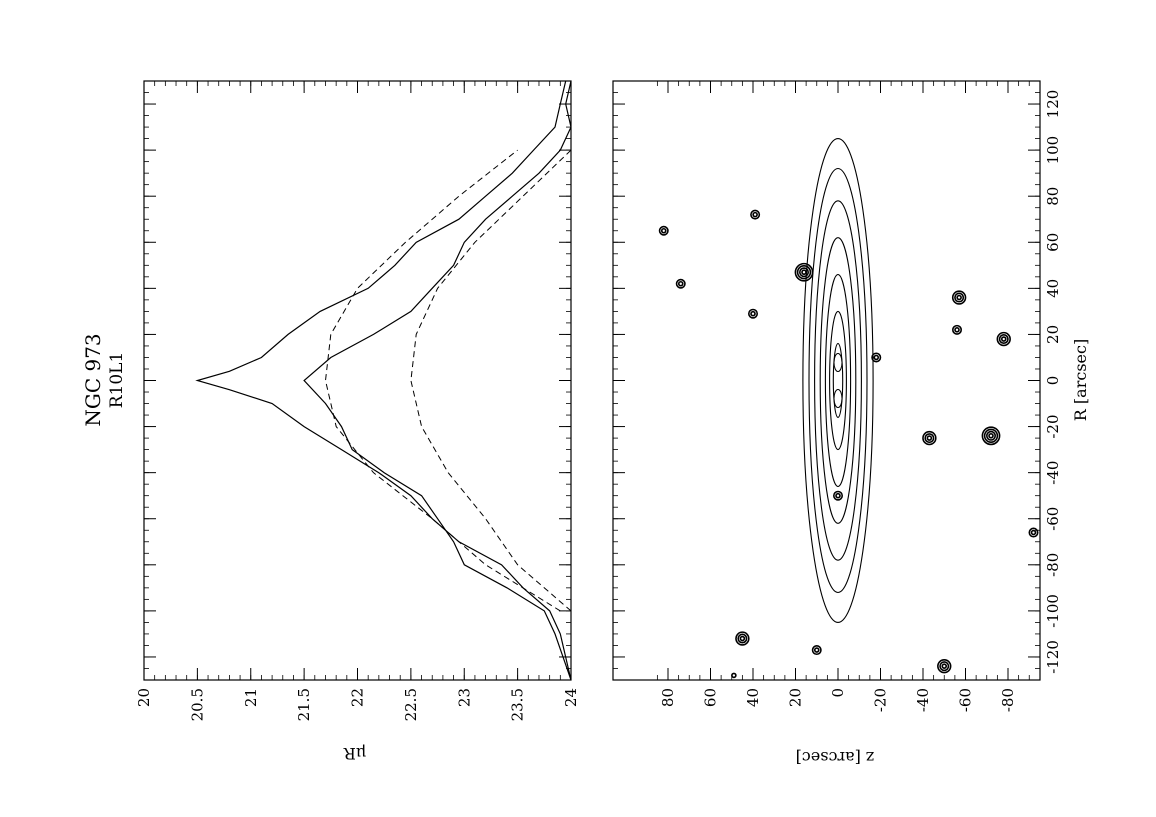  I want to click on R-tick-label: -100, so click(1053, 611).